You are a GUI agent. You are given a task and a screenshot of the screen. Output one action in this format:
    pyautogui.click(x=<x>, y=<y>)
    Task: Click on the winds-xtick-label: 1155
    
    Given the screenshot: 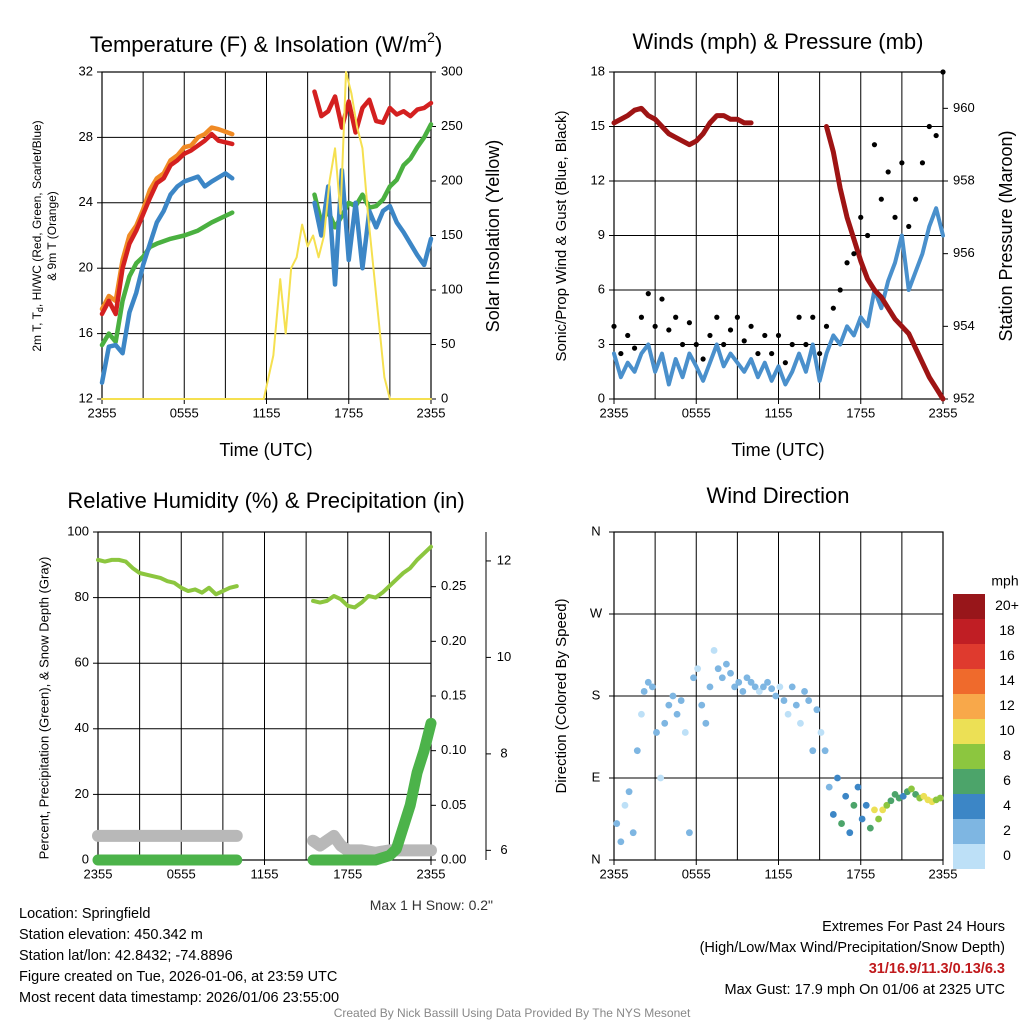 What is the action you would take?
    pyautogui.click(x=779, y=412)
    